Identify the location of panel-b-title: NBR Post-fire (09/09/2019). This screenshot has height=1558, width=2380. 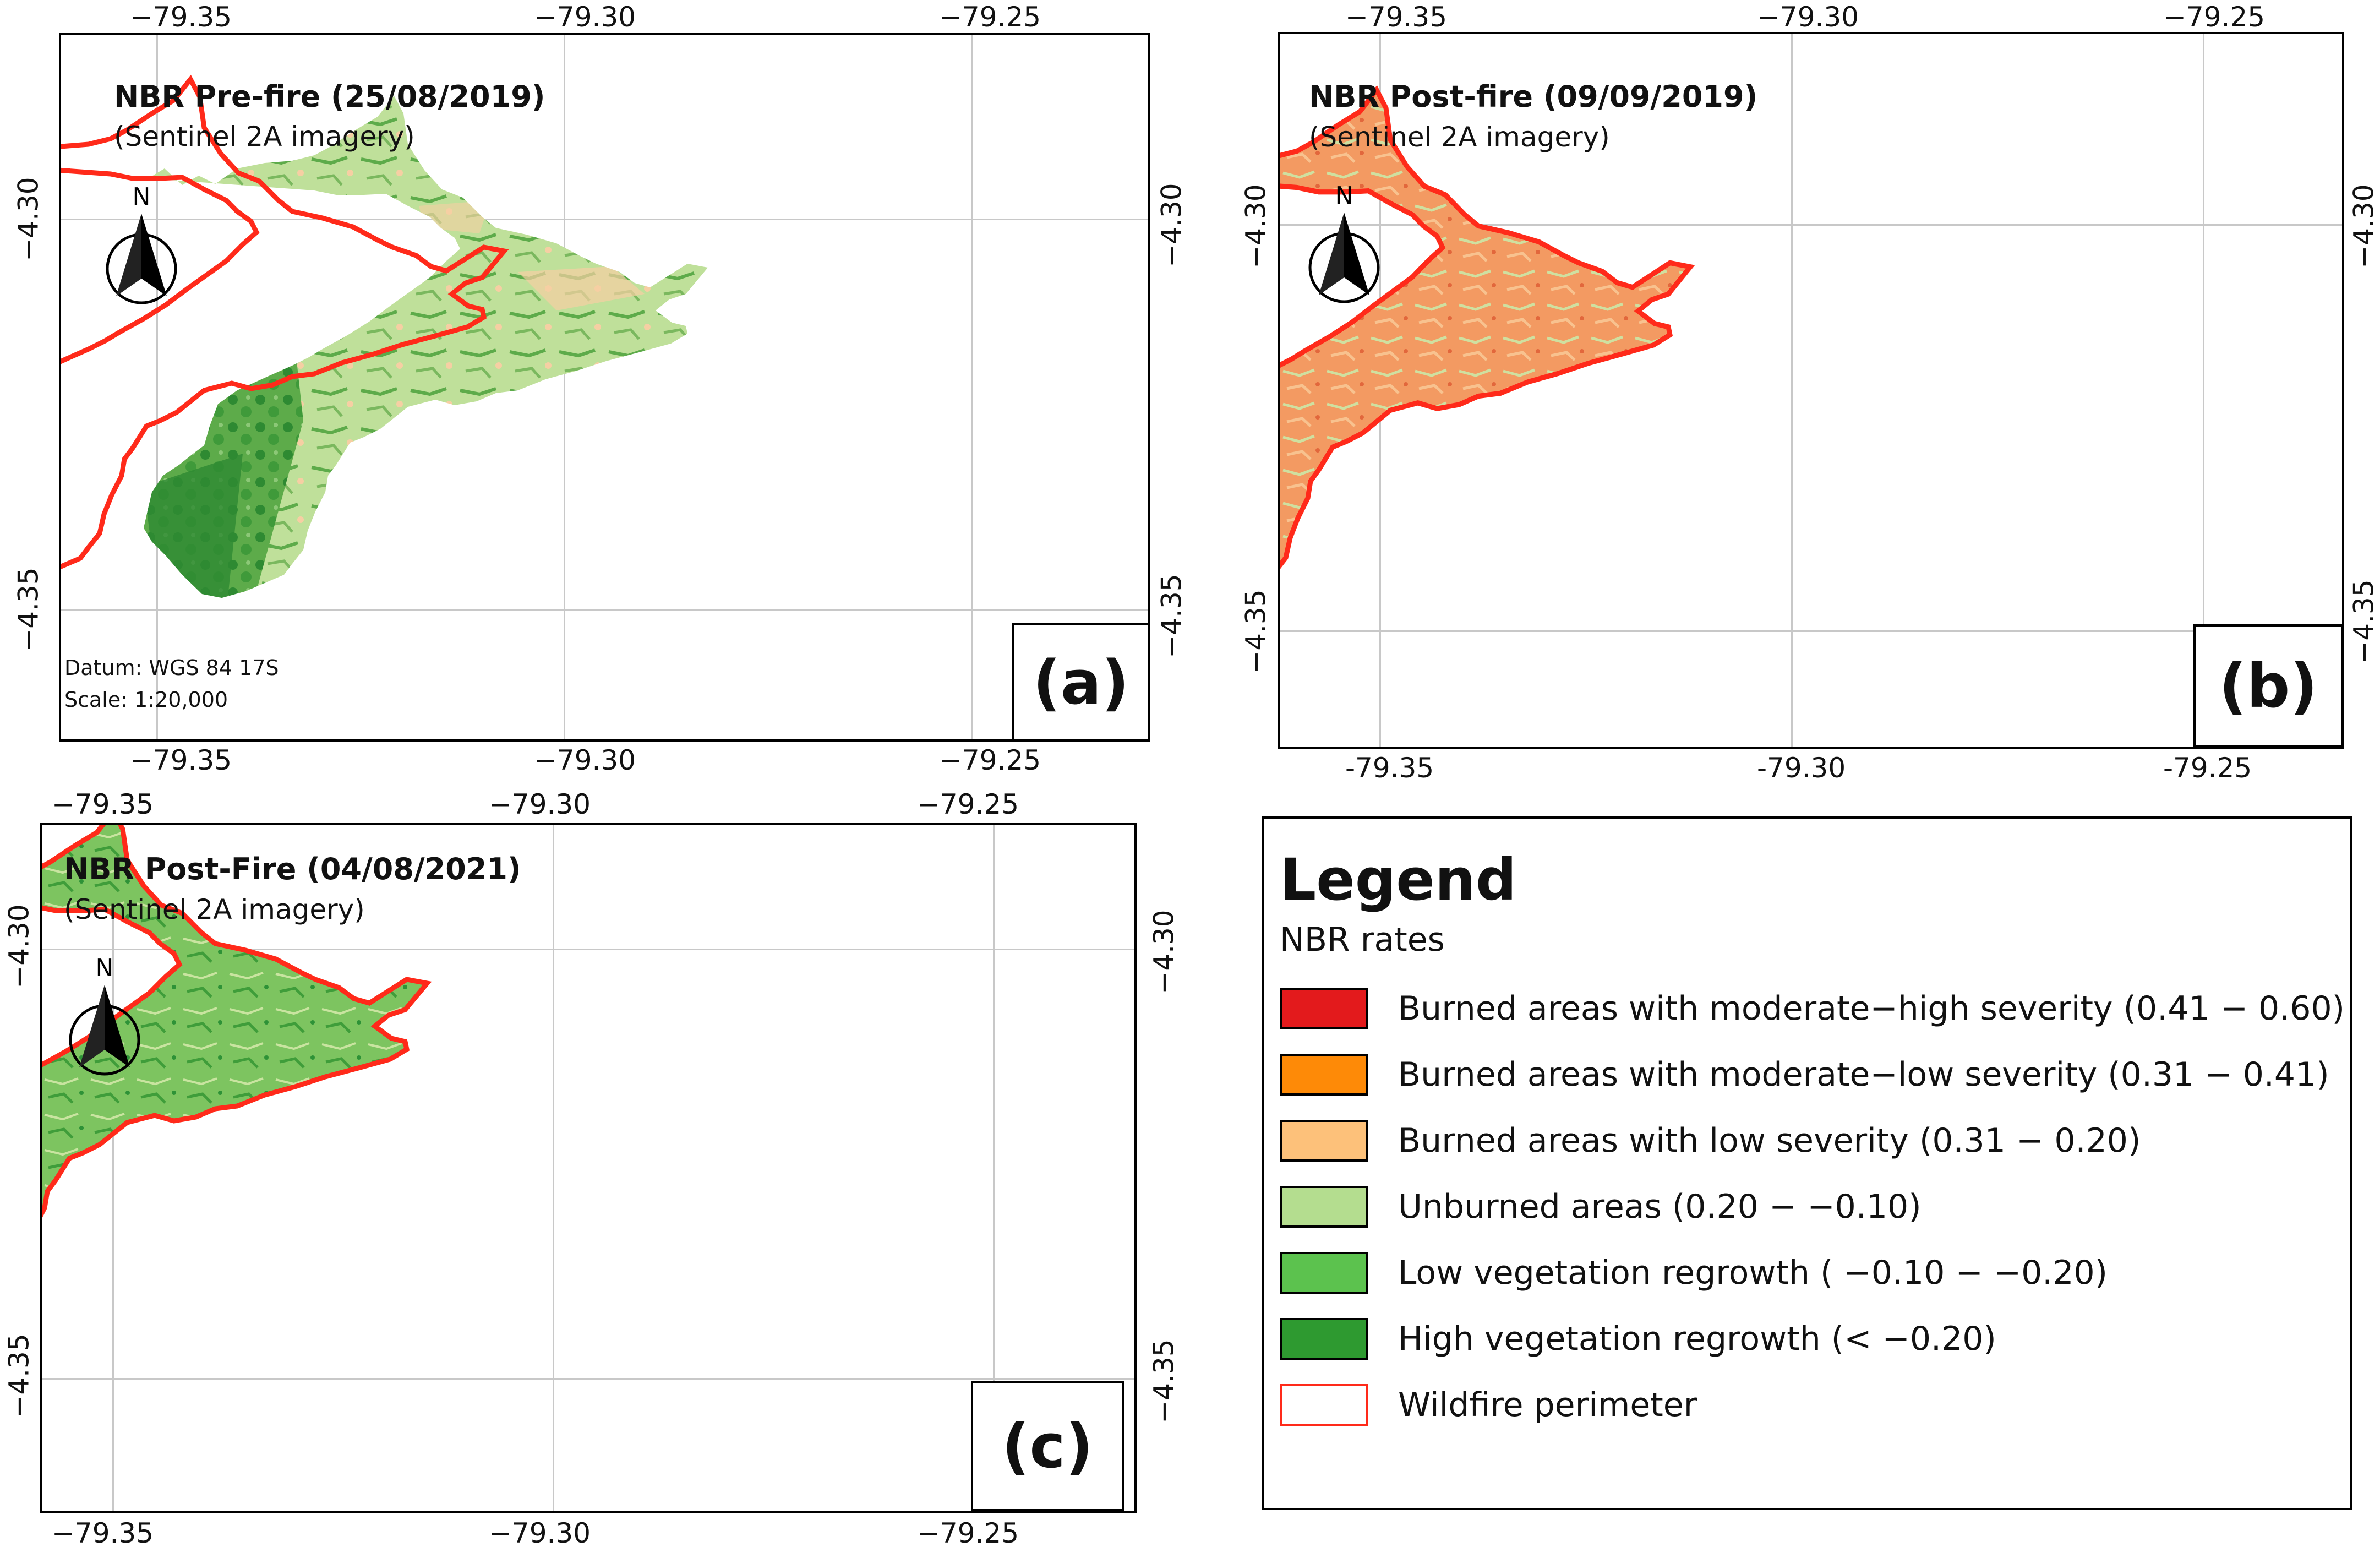
(1533, 96).